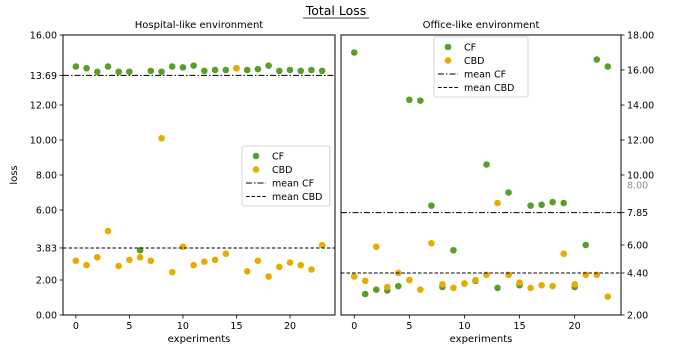 Image resolution: width=673 pixels, height=350 pixels. I want to click on y-tick-label: 8.00, so click(46, 176).